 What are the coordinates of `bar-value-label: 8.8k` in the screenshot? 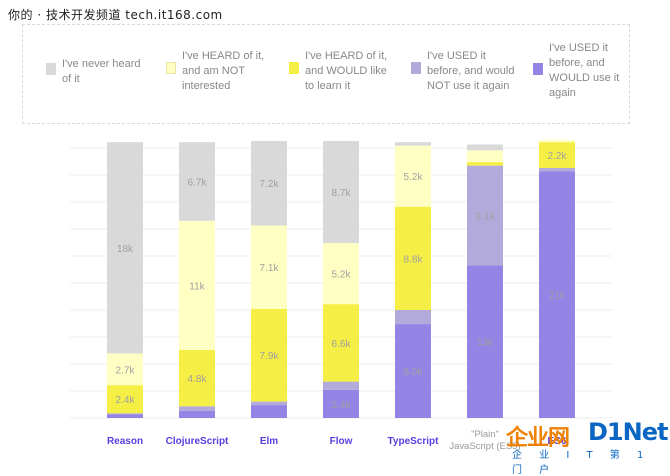 It's located at (414, 259).